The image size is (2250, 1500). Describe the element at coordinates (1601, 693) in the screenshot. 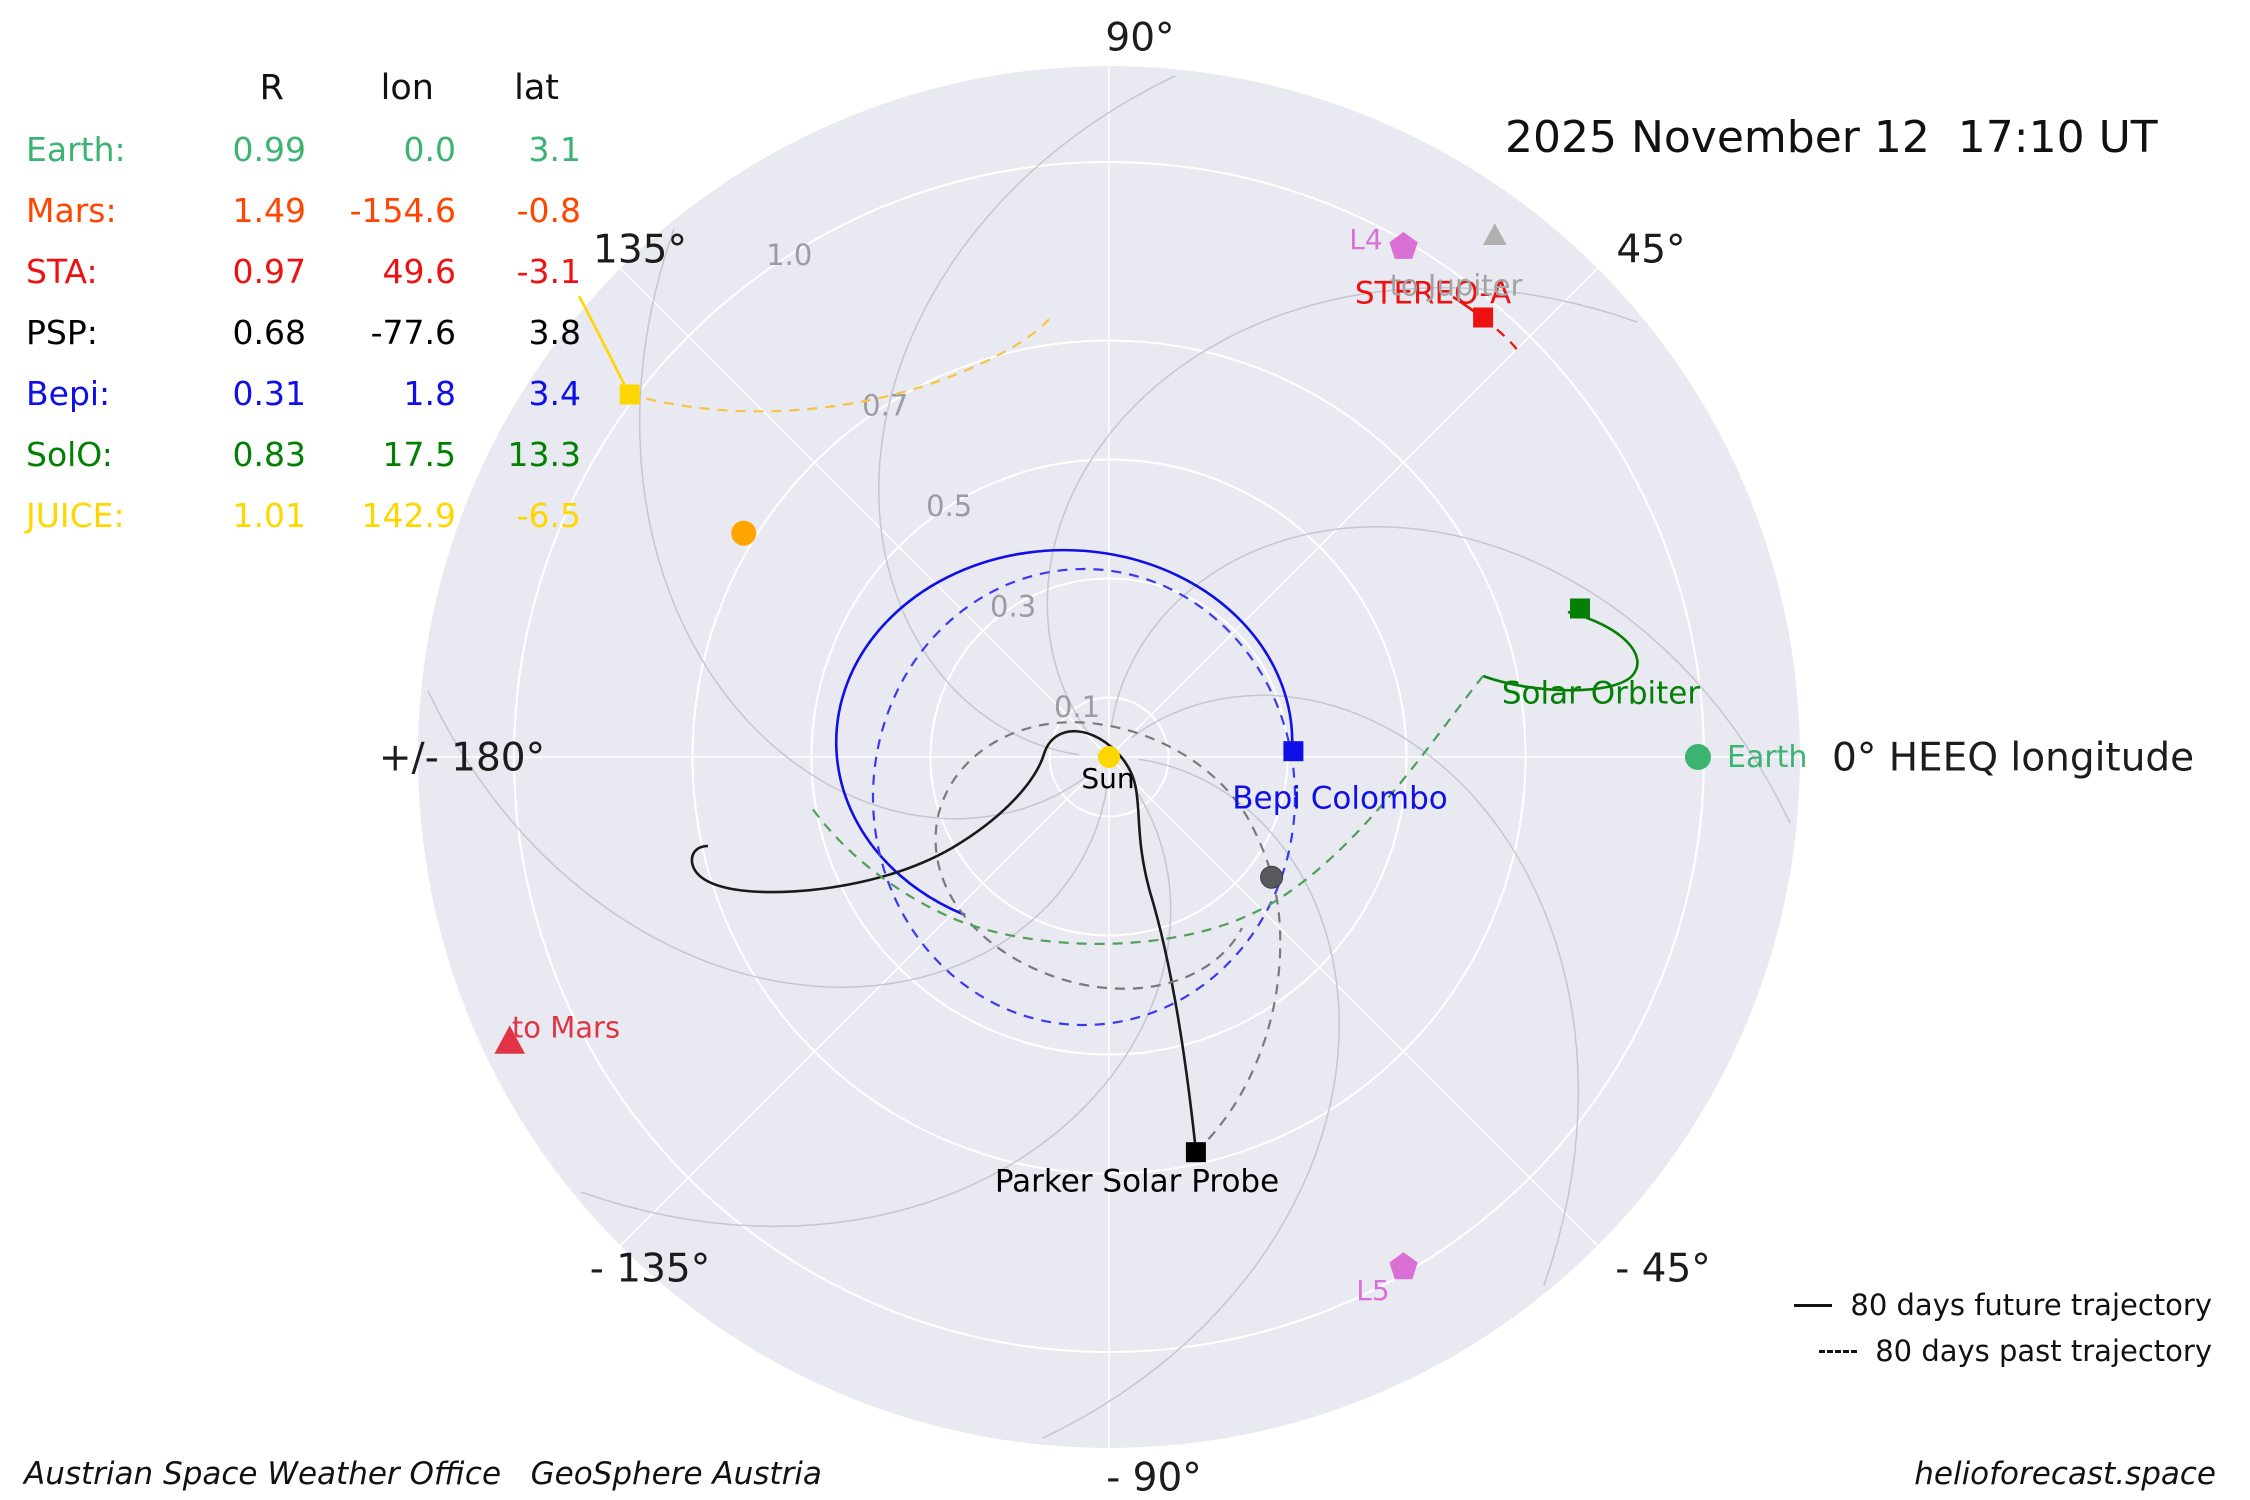

I see `label-solar-orbiter: Solar Orbiter` at that location.